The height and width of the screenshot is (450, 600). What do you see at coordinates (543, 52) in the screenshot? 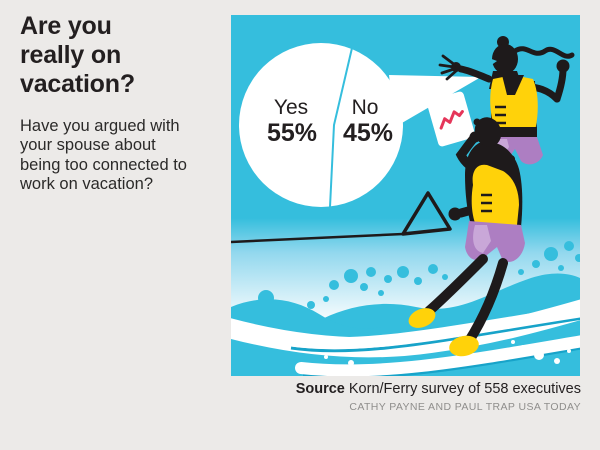
I see `ponytail` at bounding box center [543, 52].